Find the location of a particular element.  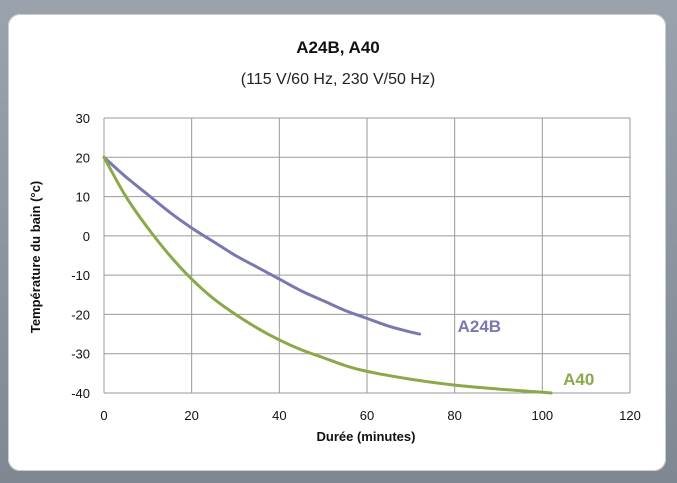

y-tick-labels: 30 20 10 0 -10 -20 -30 -40 is located at coordinates (80, 256).